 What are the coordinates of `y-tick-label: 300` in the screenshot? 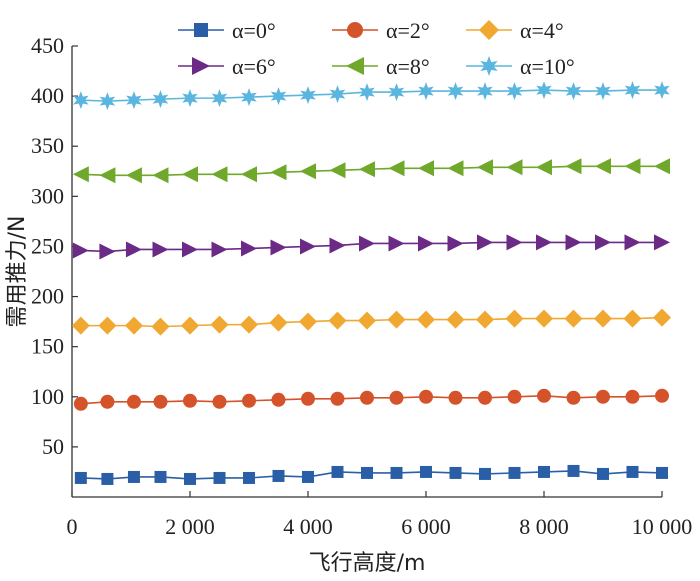 It's located at (47, 195).